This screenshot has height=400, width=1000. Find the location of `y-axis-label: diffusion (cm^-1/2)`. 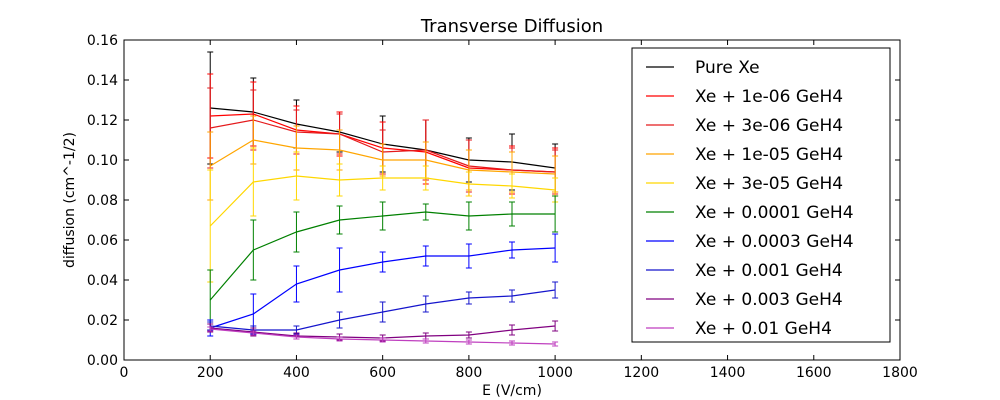

y-axis-label: diffusion (cm^-1/2) is located at coordinates (70, 200).